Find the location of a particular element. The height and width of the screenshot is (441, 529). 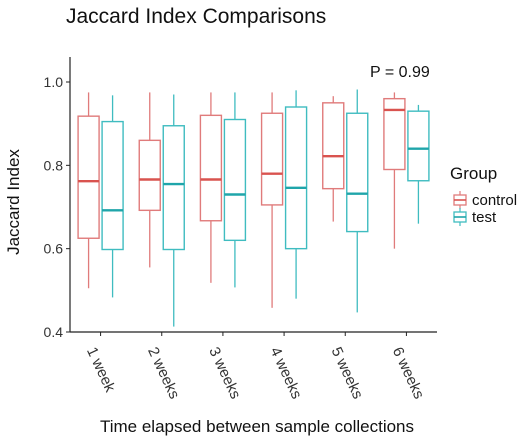

y-tick-label: 0.6 is located at coordinates (54, 249).